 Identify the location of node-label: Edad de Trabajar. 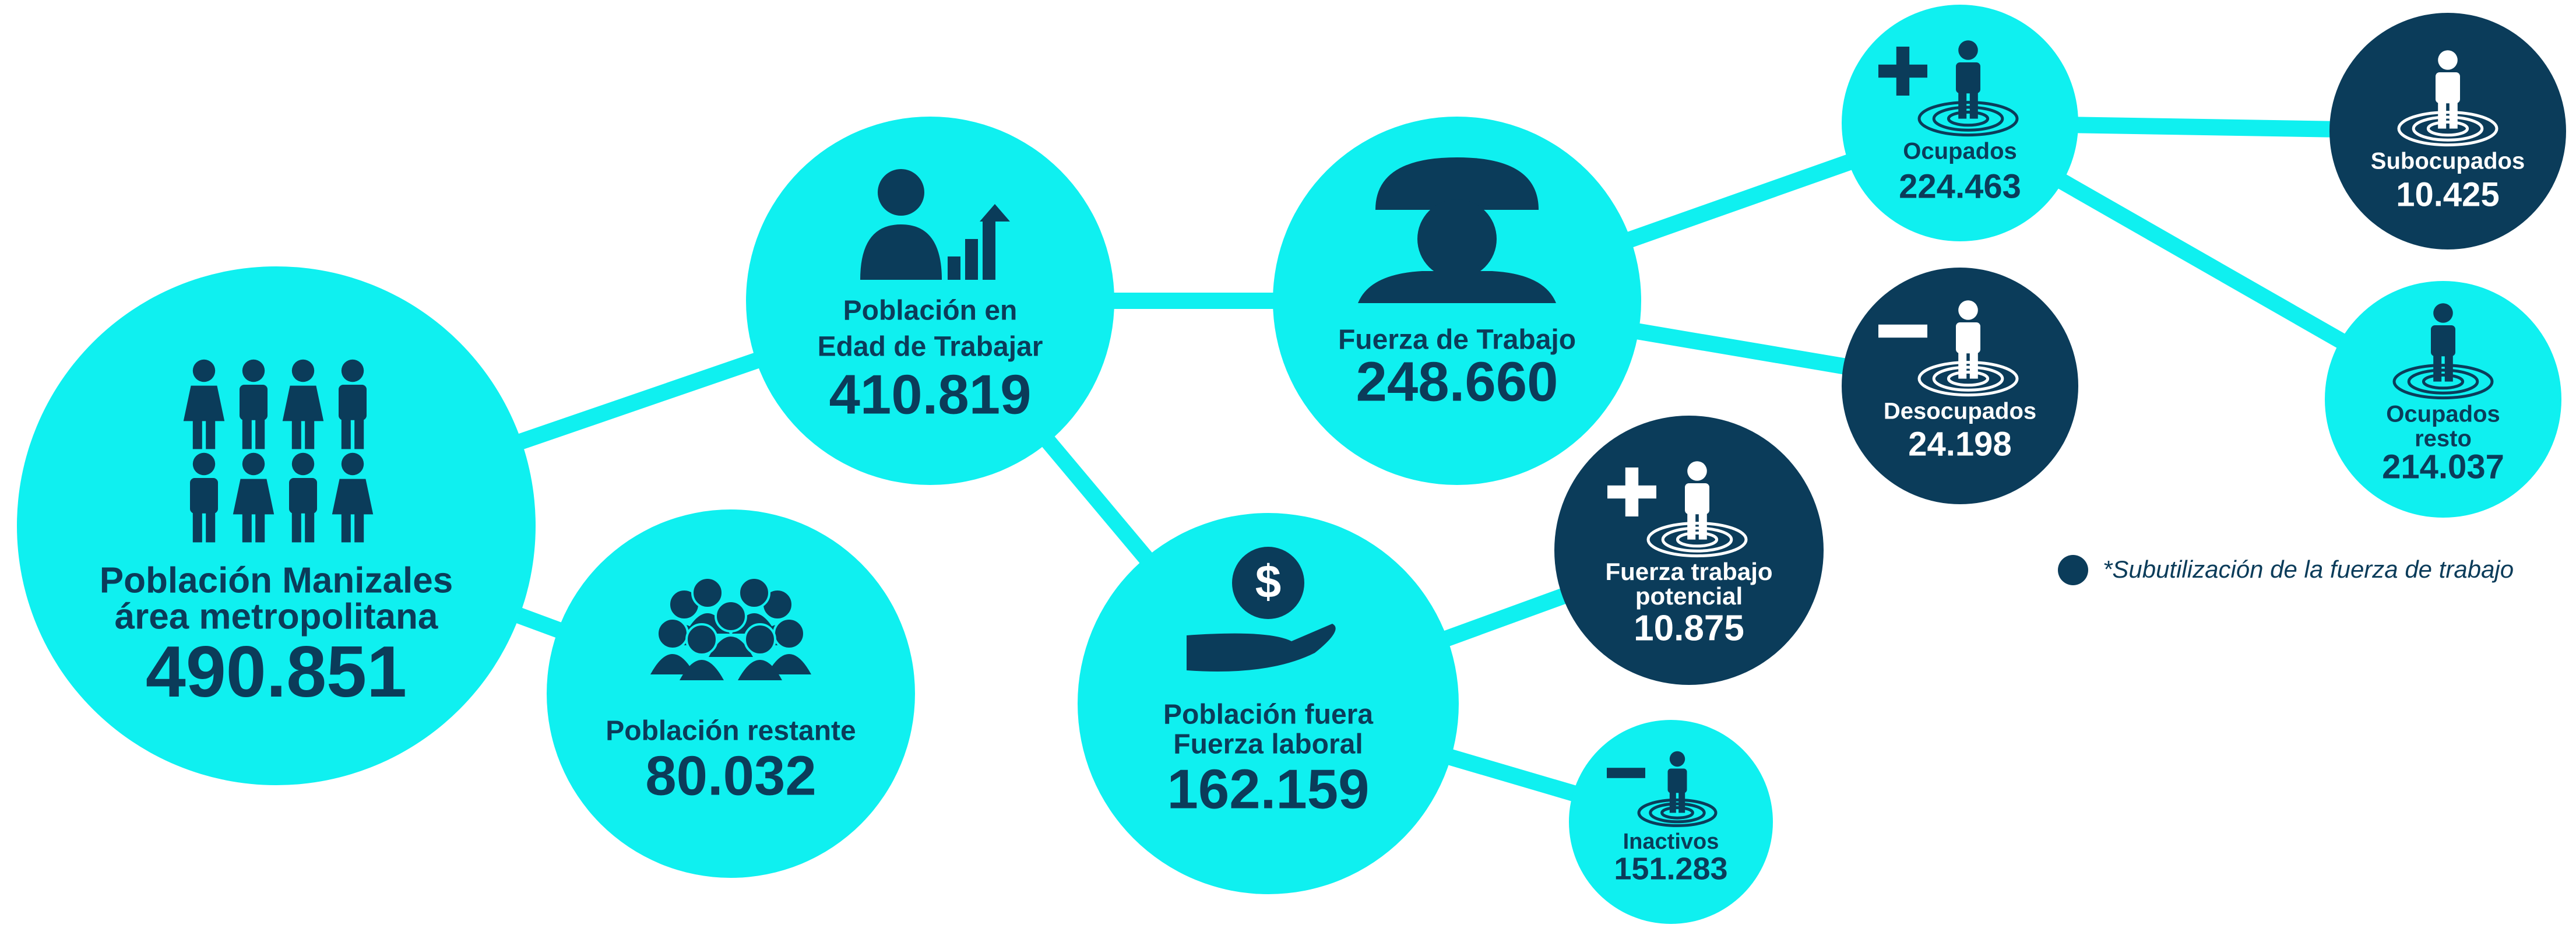
(931, 347).